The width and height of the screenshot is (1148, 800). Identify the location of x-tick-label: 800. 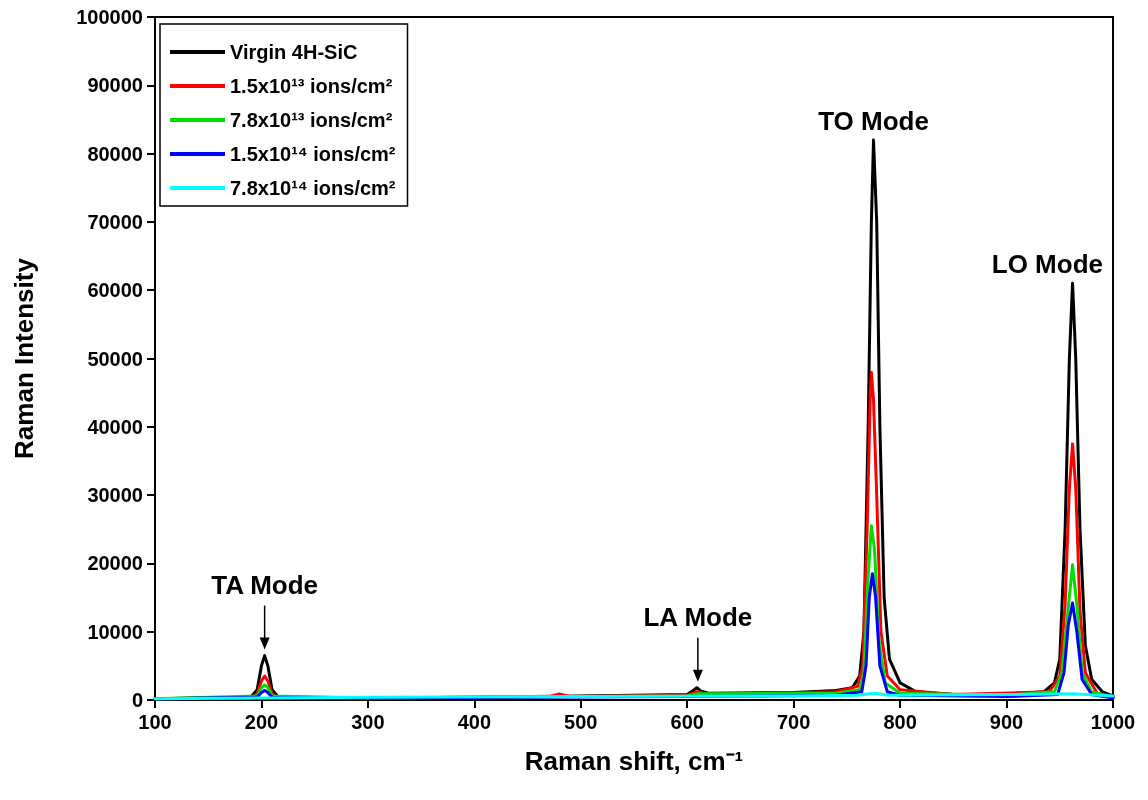
(900, 722).